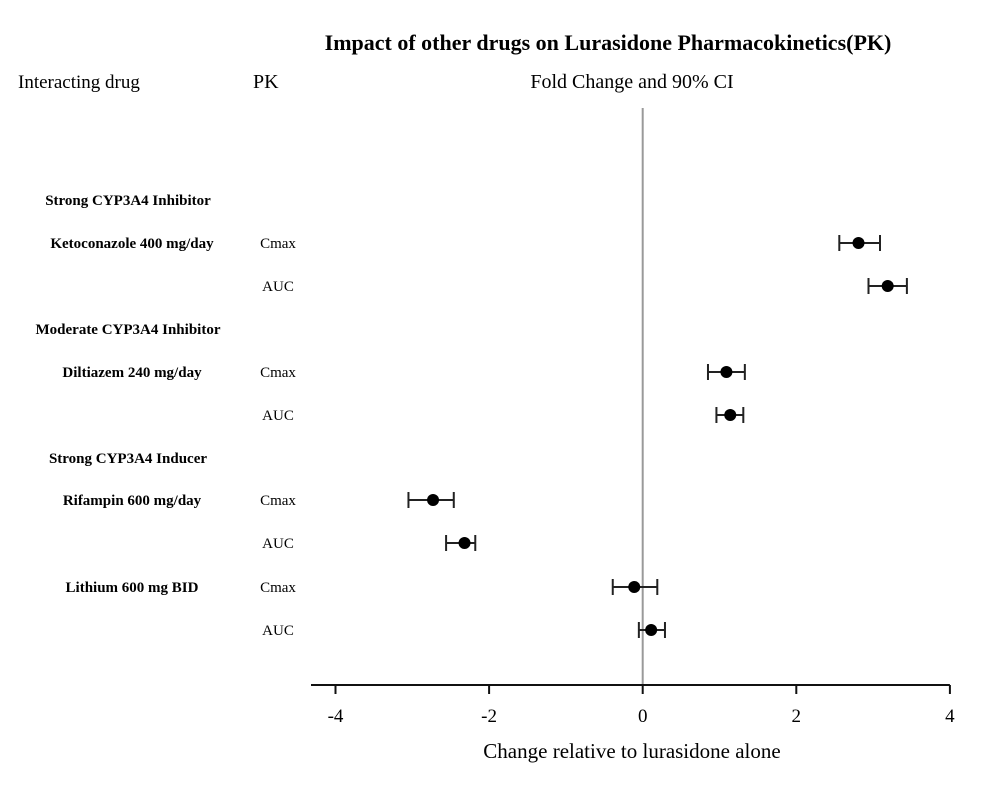  I want to click on x-axis-label: Change relative to lurasidone alone, so click(631, 751).